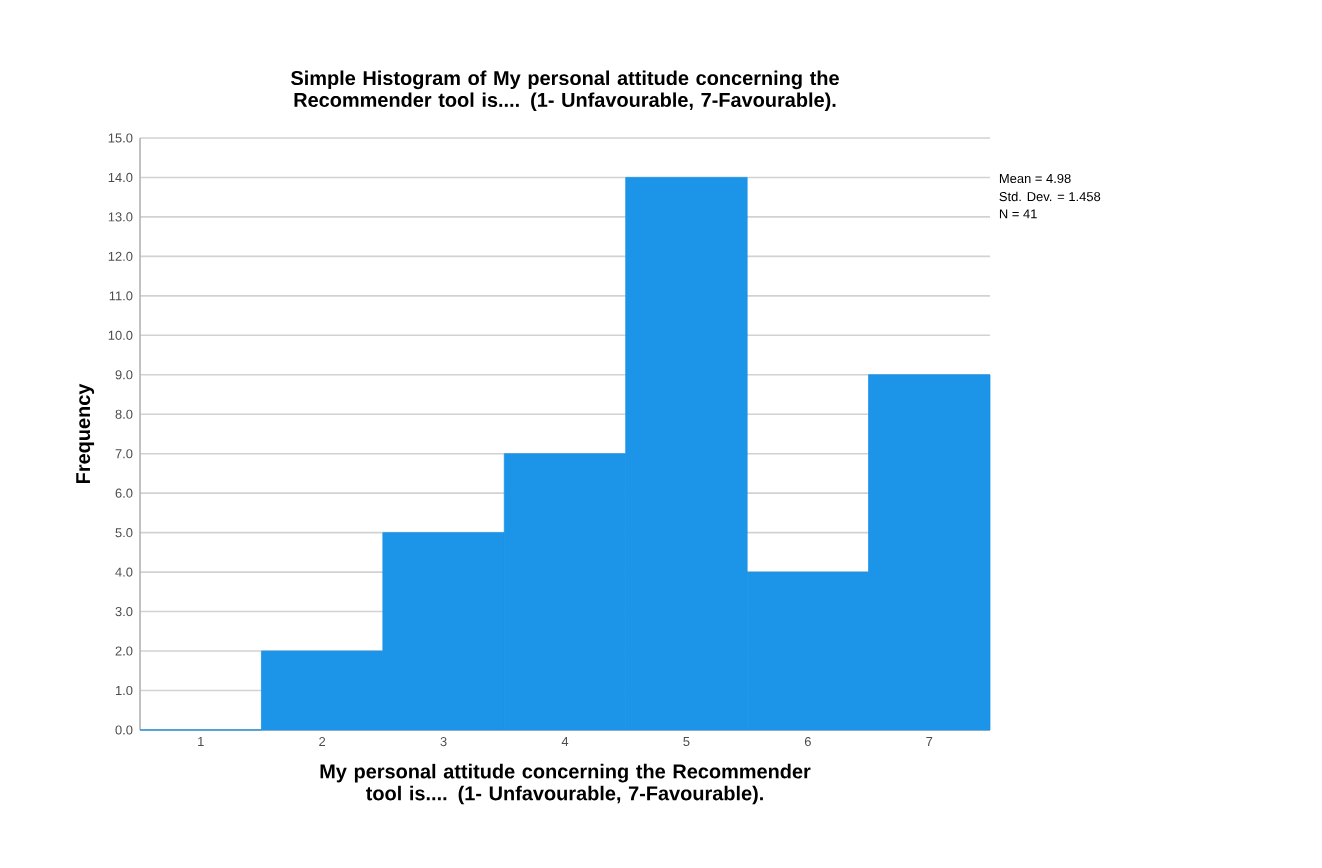 The width and height of the screenshot is (1322, 868). I want to click on chart-title: Simple Histogram of My personal attitude concerning the Recommender tool is.... (1- Unfavourable, 7-Favourable)., so click(565, 90).